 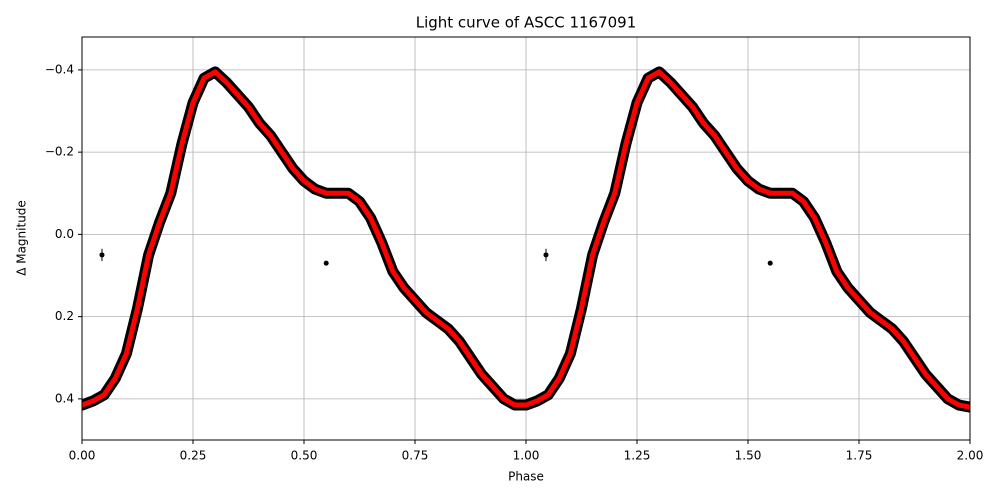 I want to click on x-tick-label: 0.00, so click(x=82, y=456).